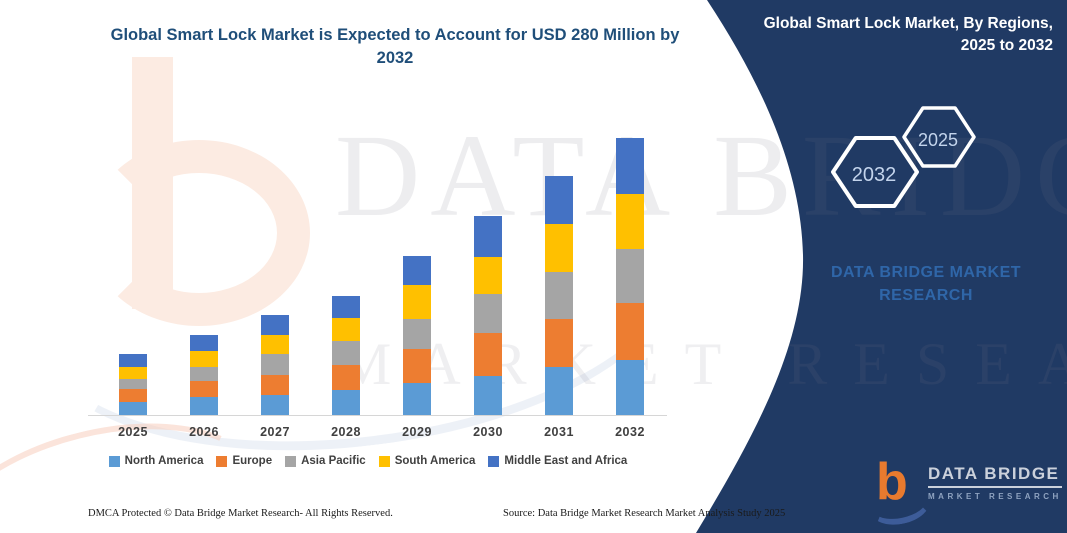 Image resolution: width=1067 pixels, height=533 pixels. What do you see at coordinates (133, 360) in the screenshot?
I see `bar-segment-2025-middle-east-and-africa` at bounding box center [133, 360].